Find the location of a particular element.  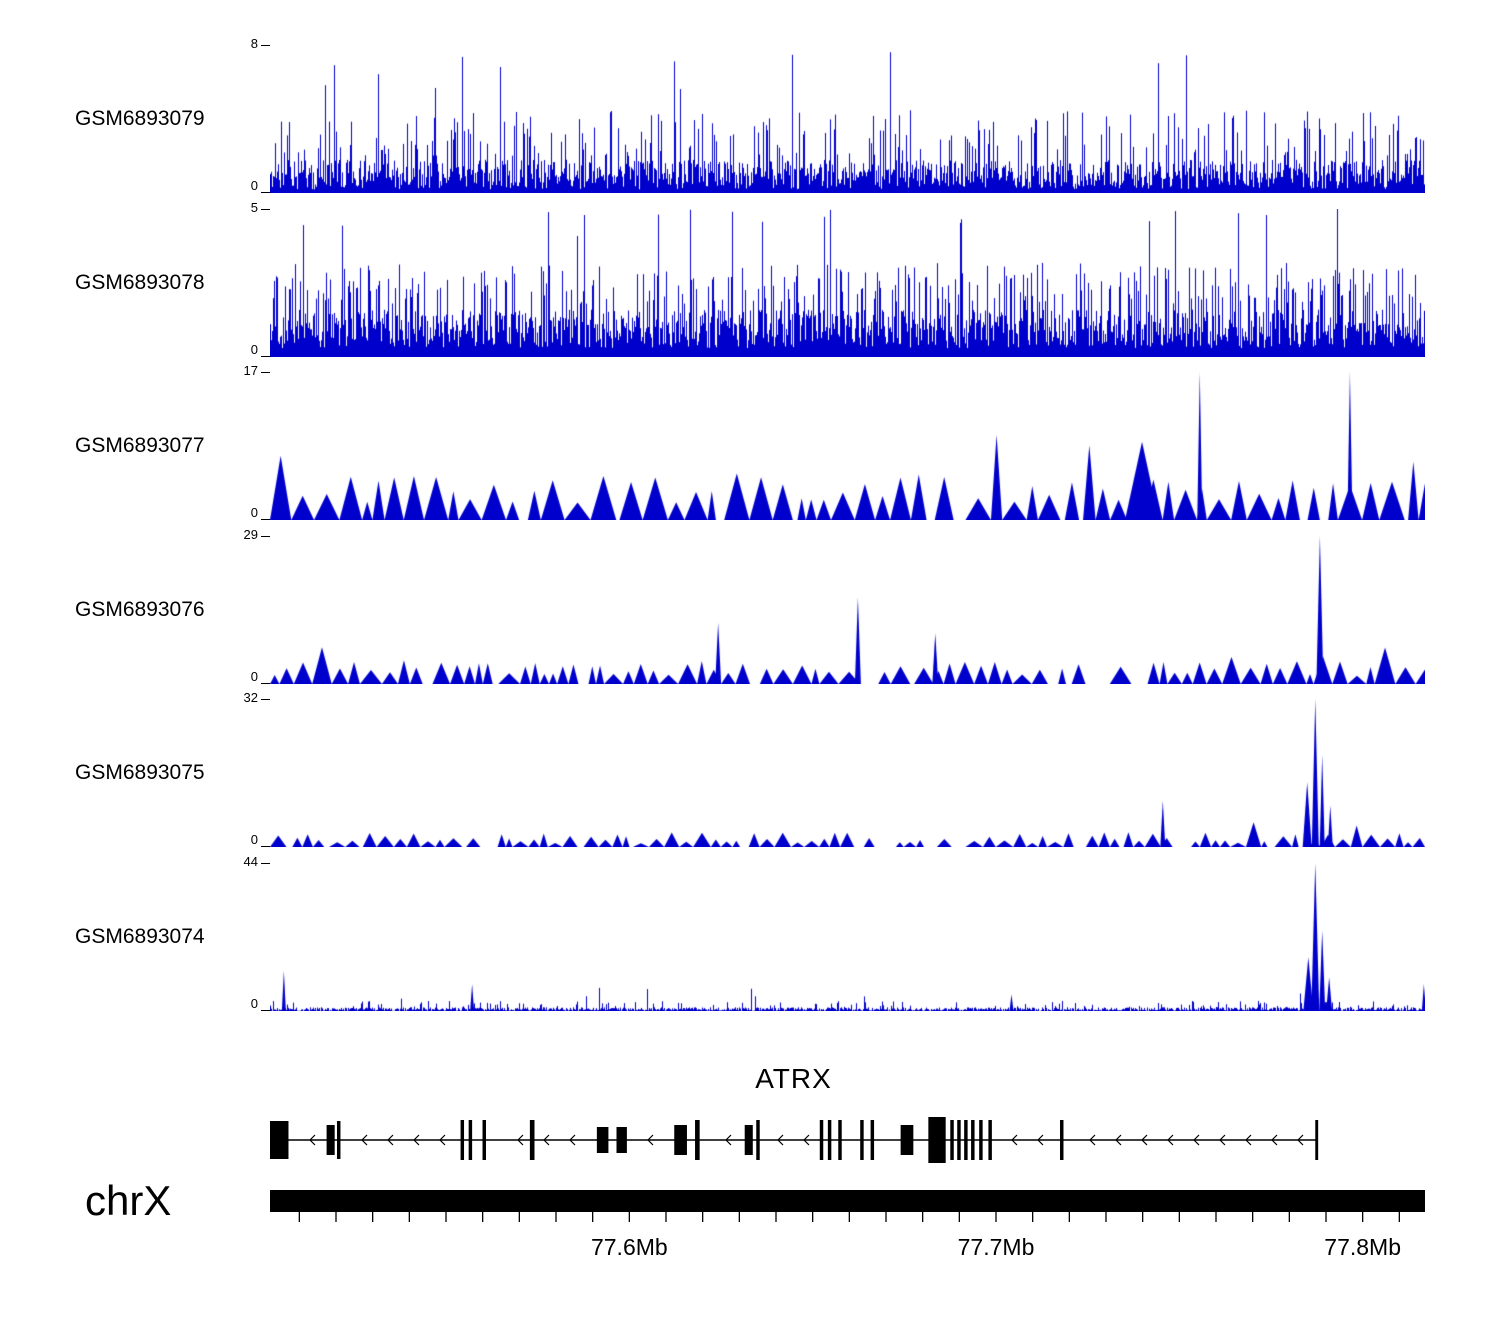

axis-tick-label: 77.6Mb is located at coordinates (629, 1247).